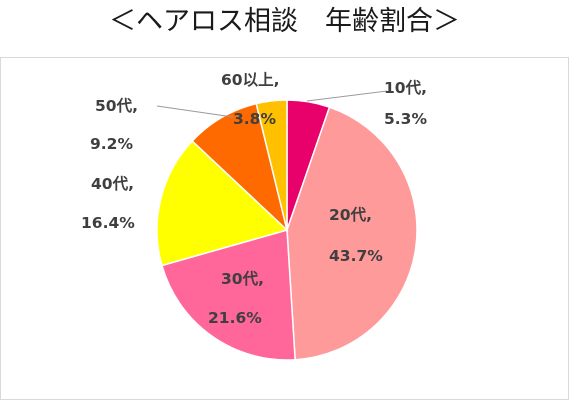  What do you see at coordinates (195, 111) in the screenshot?
I see `leader-line-50s` at bounding box center [195, 111].